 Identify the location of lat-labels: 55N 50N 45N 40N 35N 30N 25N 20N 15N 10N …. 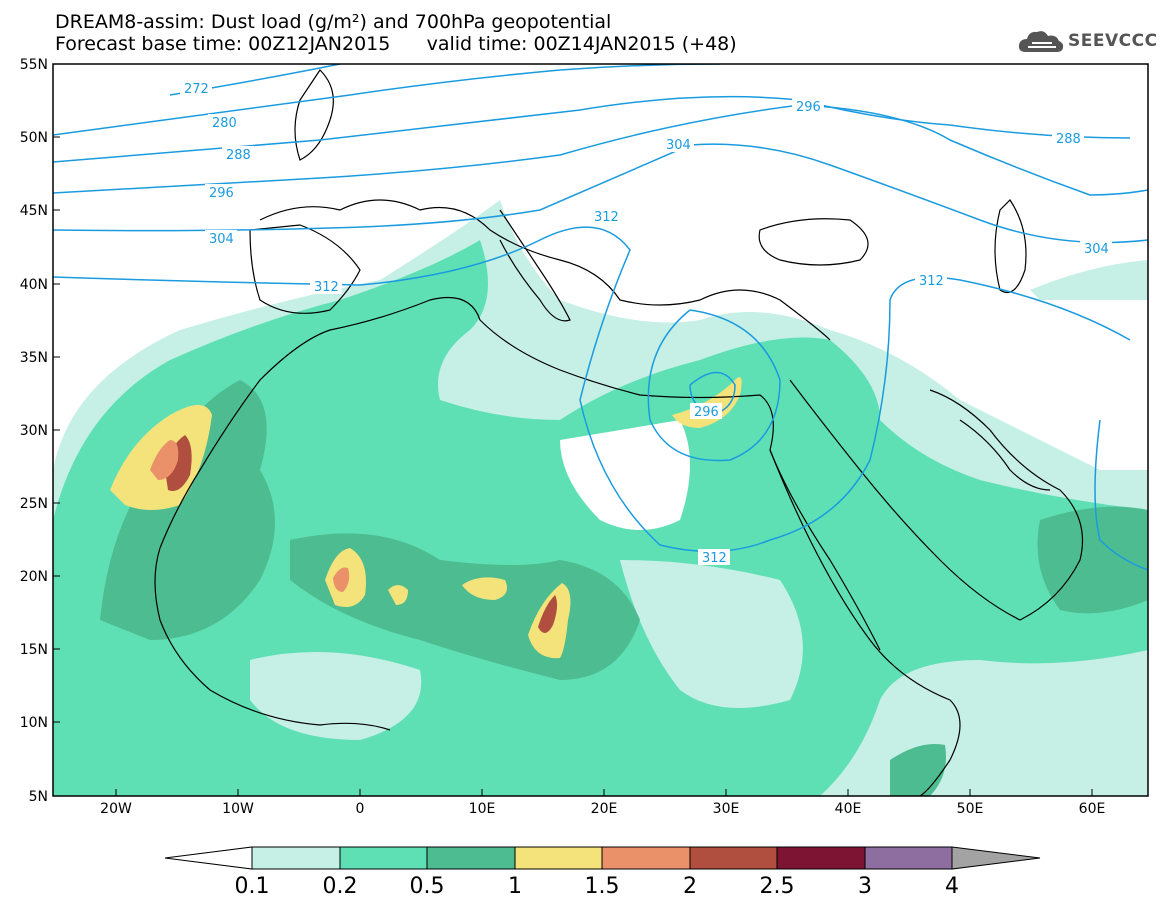
(34, 431).